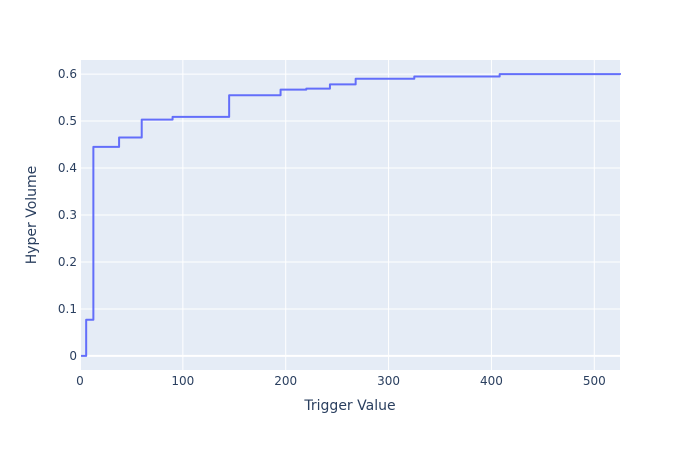  What do you see at coordinates (67, 262) in the screenshot?
I see `y-tick-label: 0.2` at bounding box center [67, 262].